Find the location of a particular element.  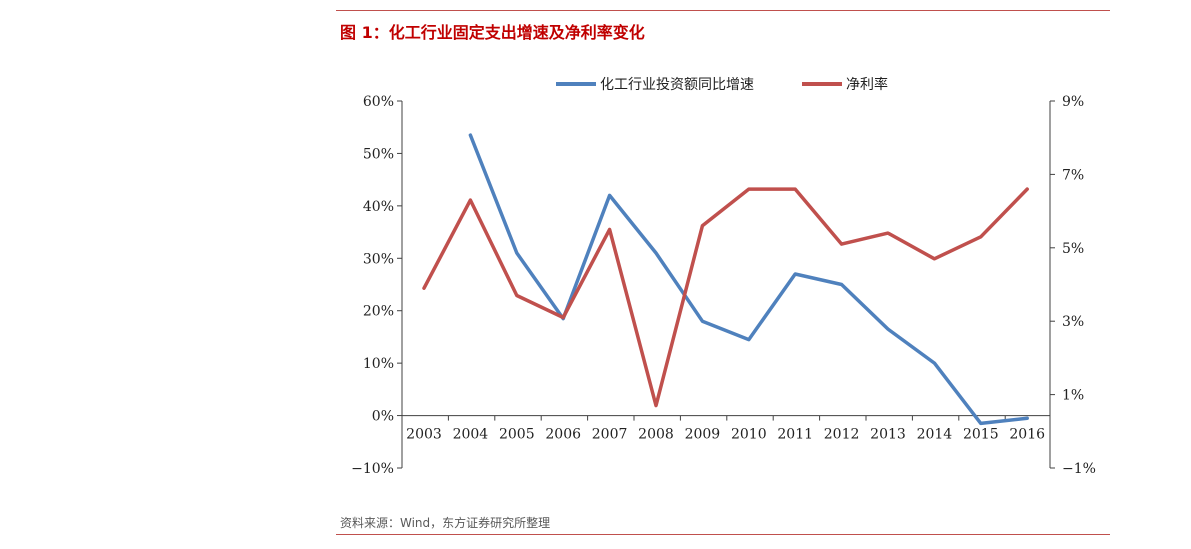

right-y-tick-label: 3% is located at coordinates (1073, 322).